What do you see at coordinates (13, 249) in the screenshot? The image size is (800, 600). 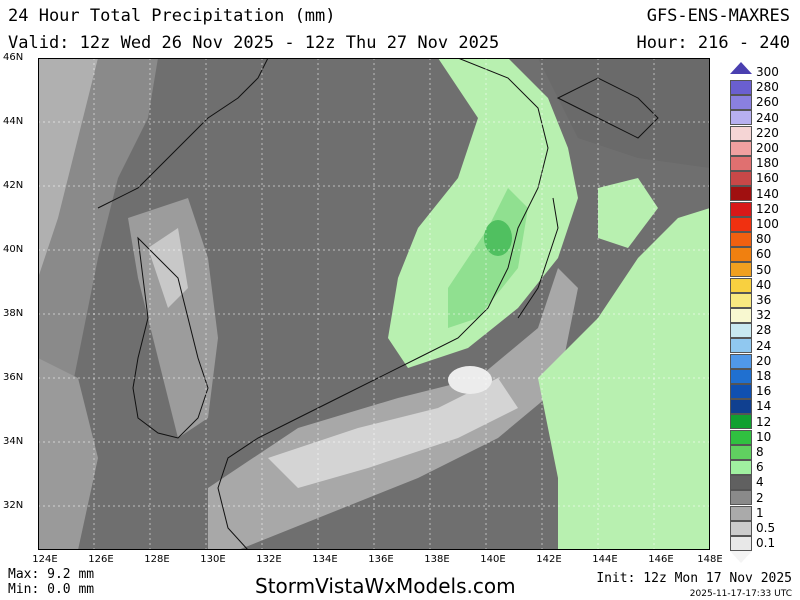 I see `lat-label: 40N` at bounding box center [13, 249].